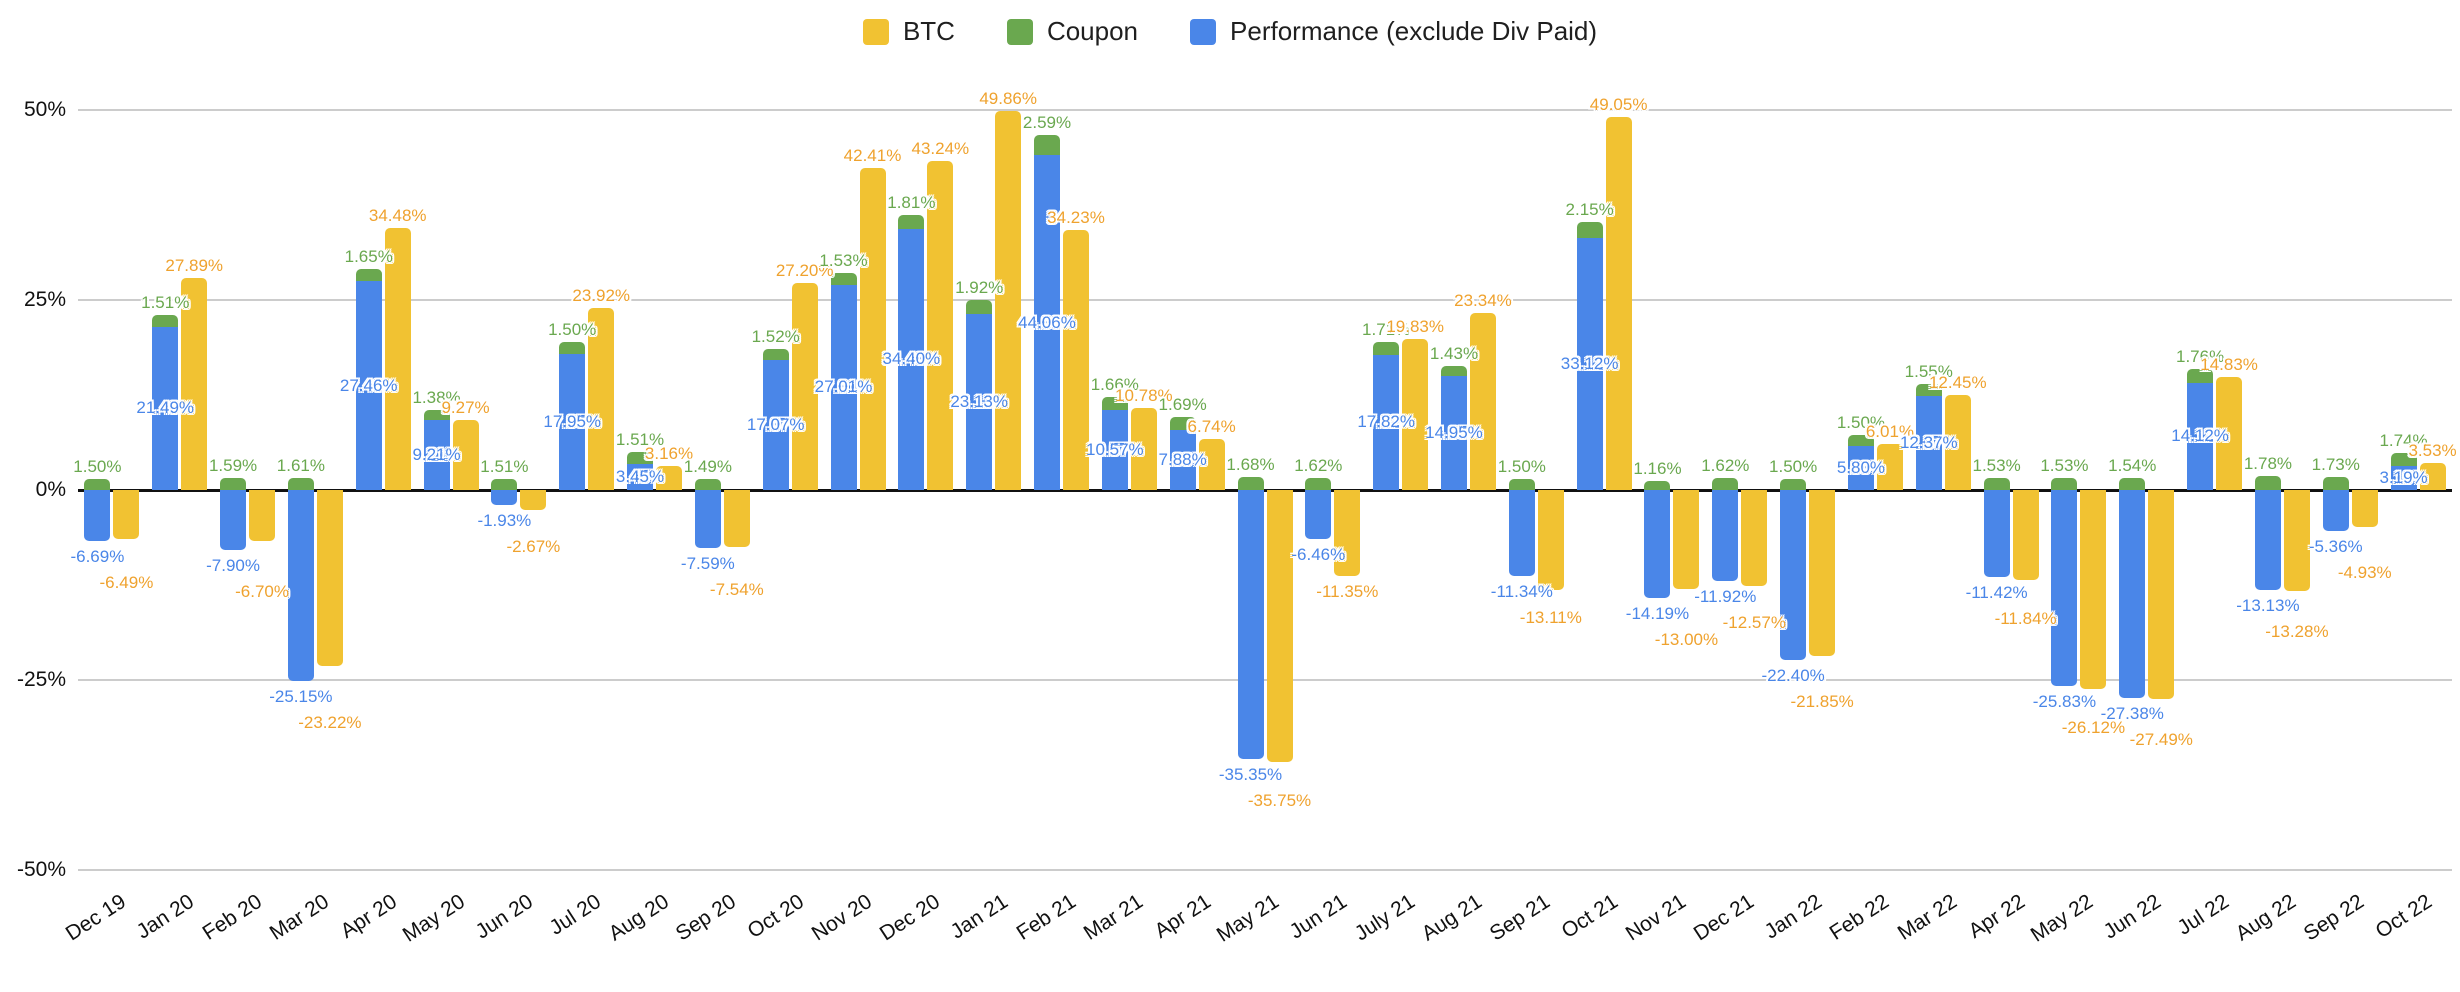 This screenshot has height=992, width=2460. Describe the element at coordinates (533, 546) in the screenshot. I see `label-btc: -2.67%` at that location.